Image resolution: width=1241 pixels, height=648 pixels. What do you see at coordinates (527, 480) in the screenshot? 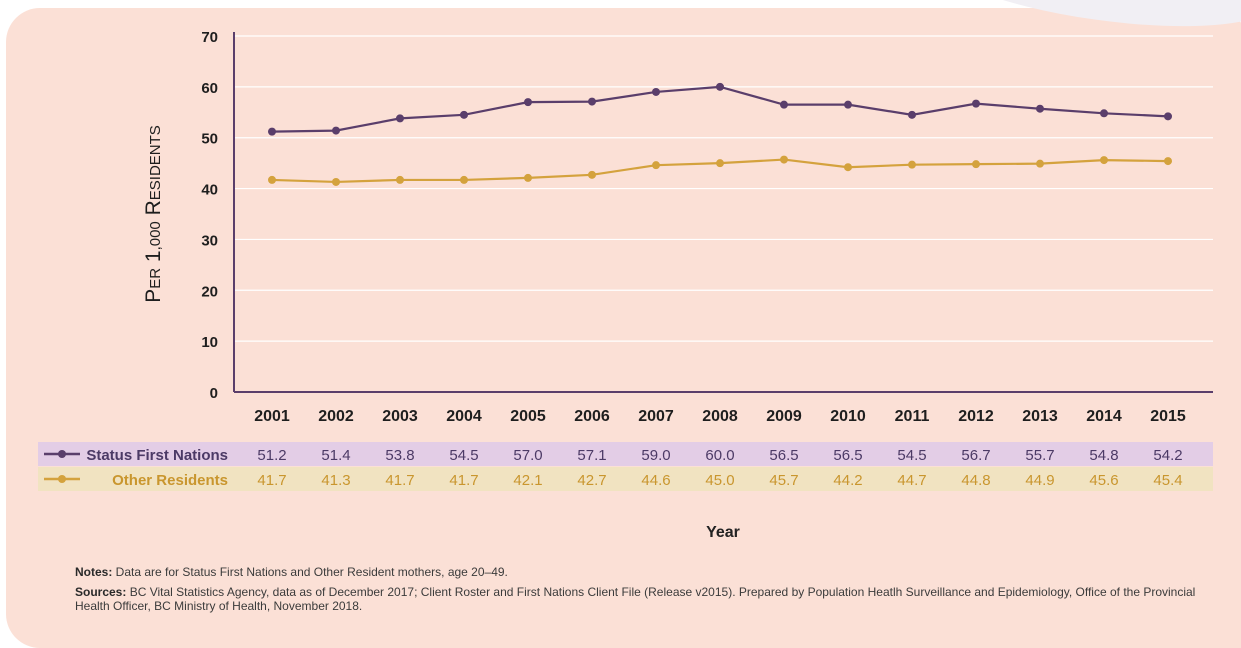
I see `data-label: 42.1` at bounding box center [527, 480].